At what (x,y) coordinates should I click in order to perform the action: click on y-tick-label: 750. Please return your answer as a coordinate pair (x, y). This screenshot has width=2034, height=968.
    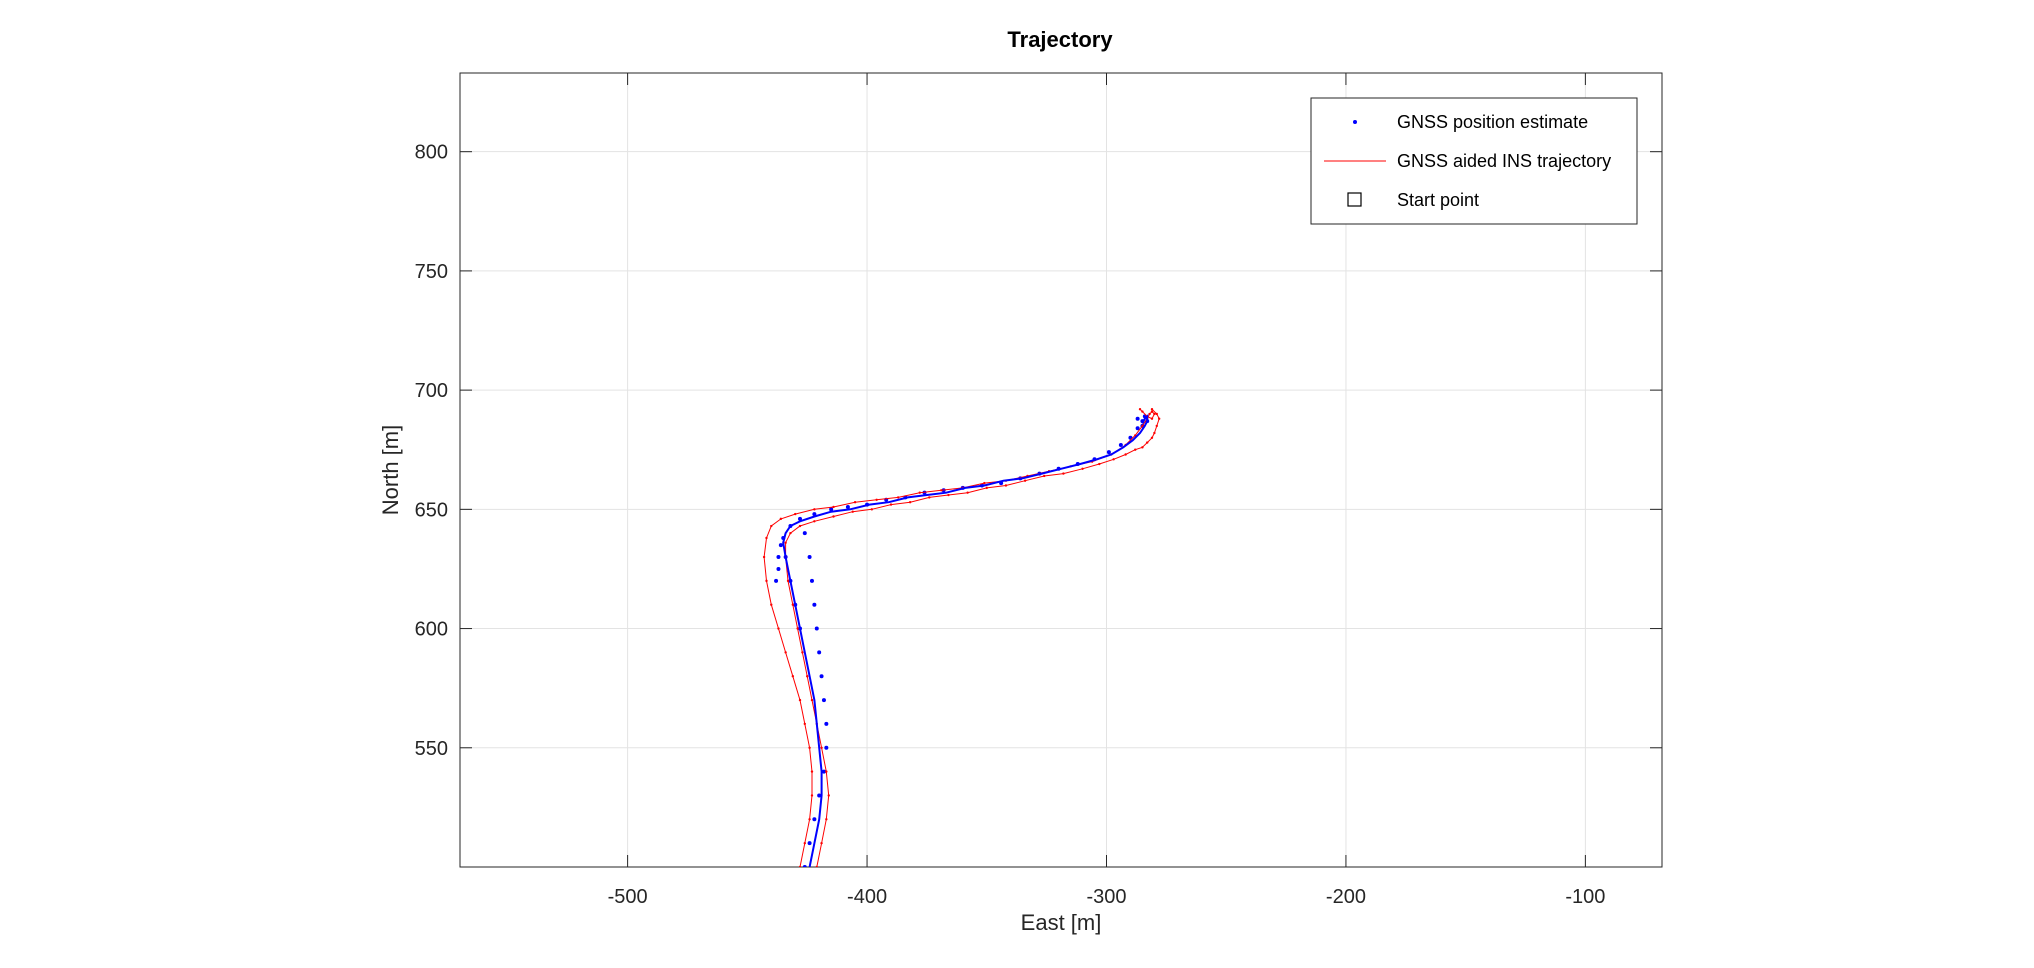
    Looking at the image, I should click on (431, 272).